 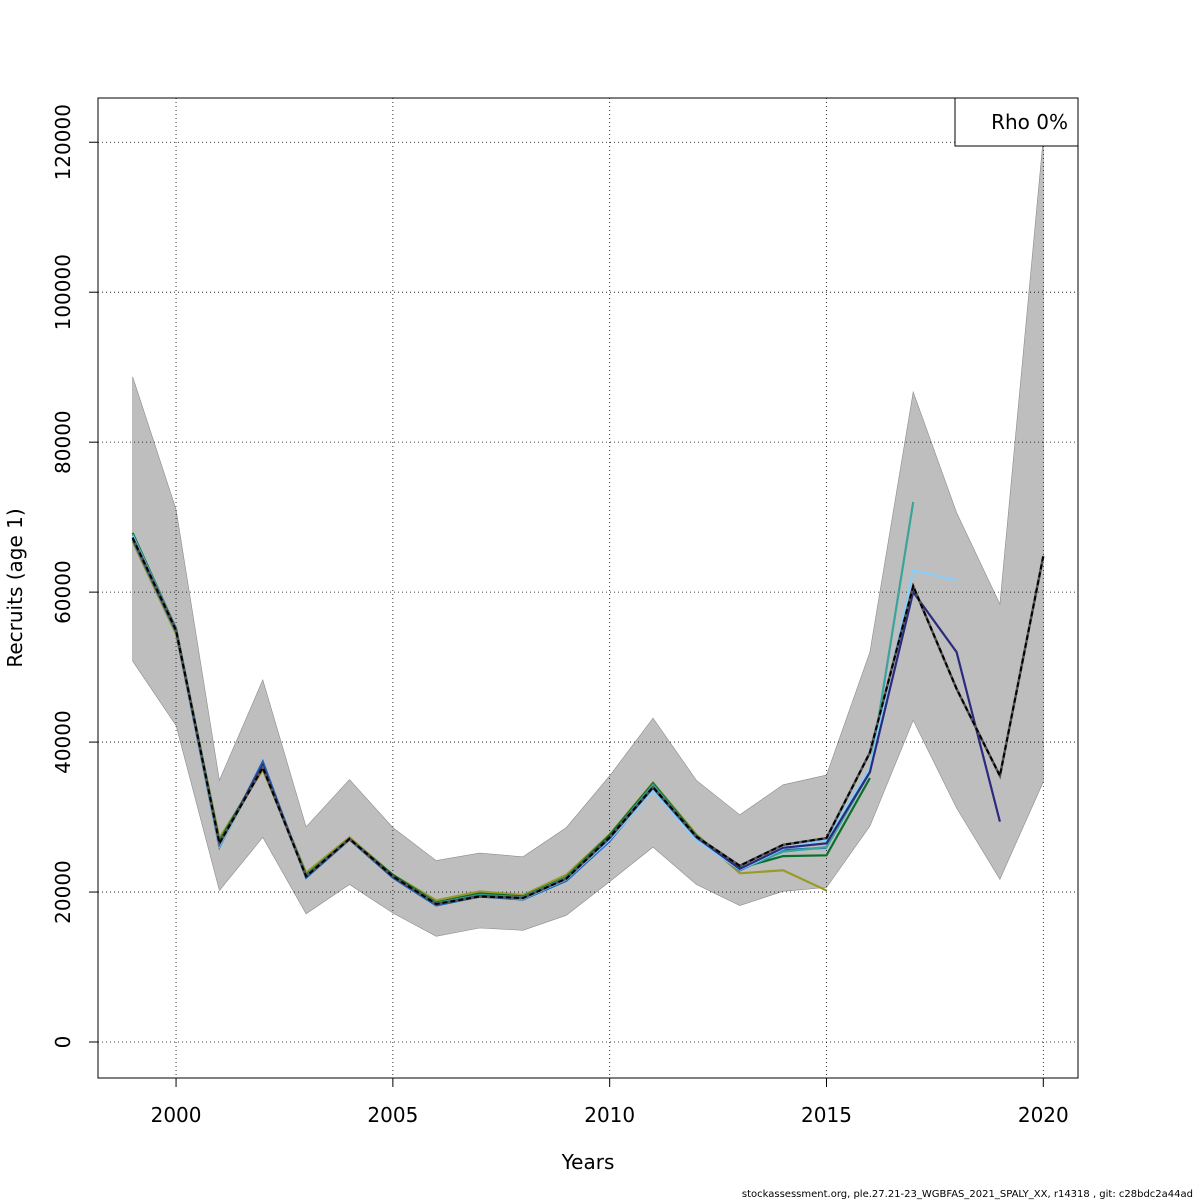 I want to click on x-axis: 2000 2005 2010 2015 2020, so click(x=610, y=1102).